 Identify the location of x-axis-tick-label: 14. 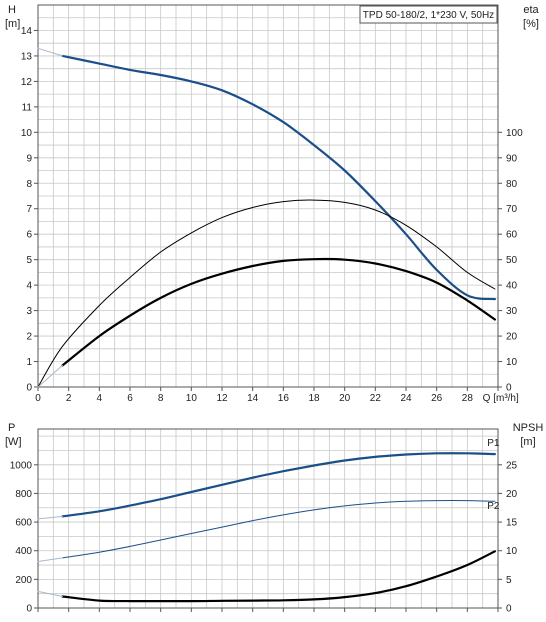
(253, 398).